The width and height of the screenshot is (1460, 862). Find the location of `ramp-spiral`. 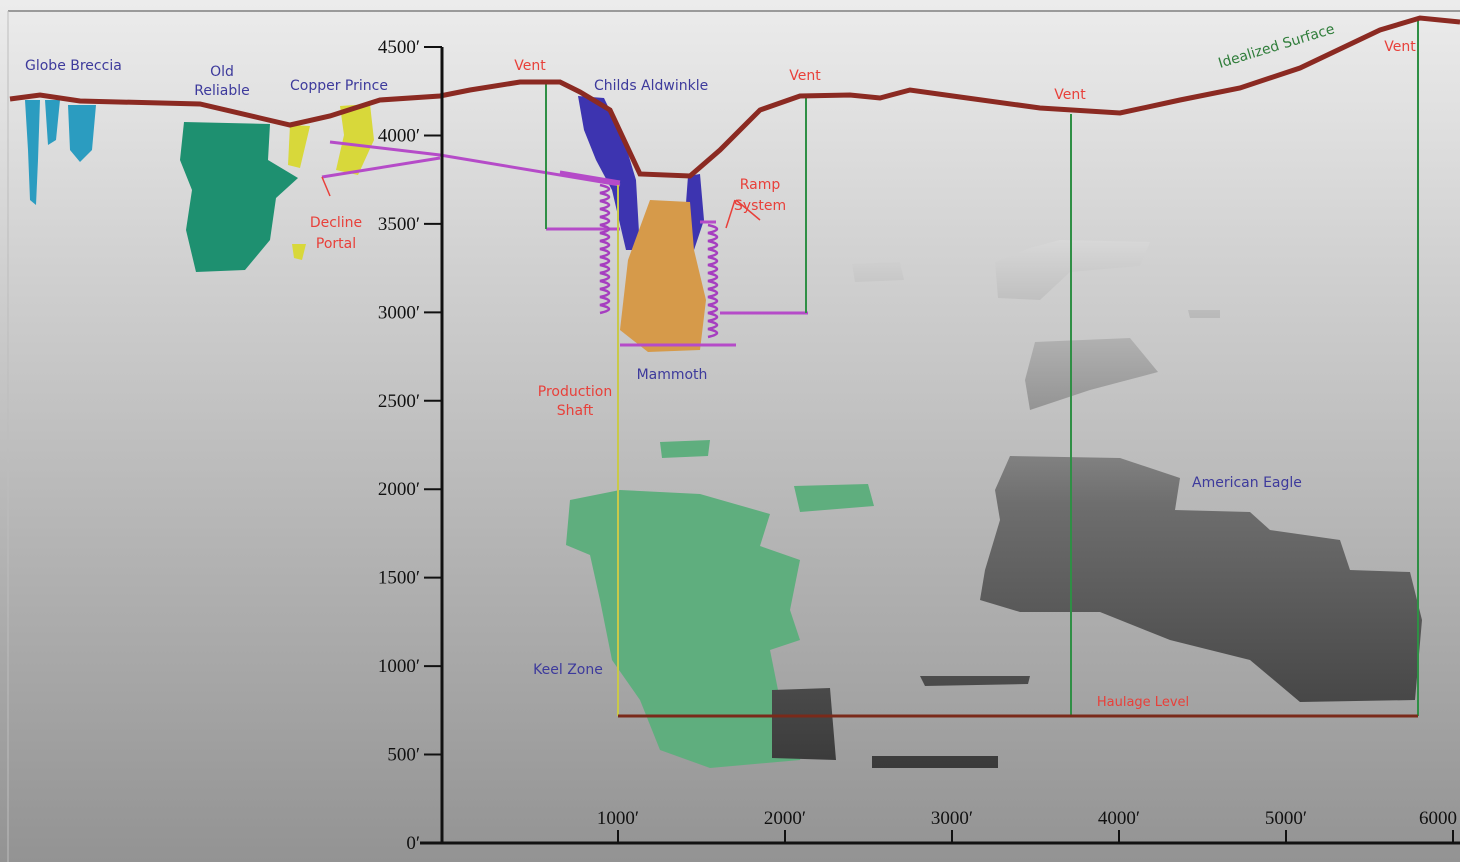

ramp-spiral is located at coordinates (659, 261).